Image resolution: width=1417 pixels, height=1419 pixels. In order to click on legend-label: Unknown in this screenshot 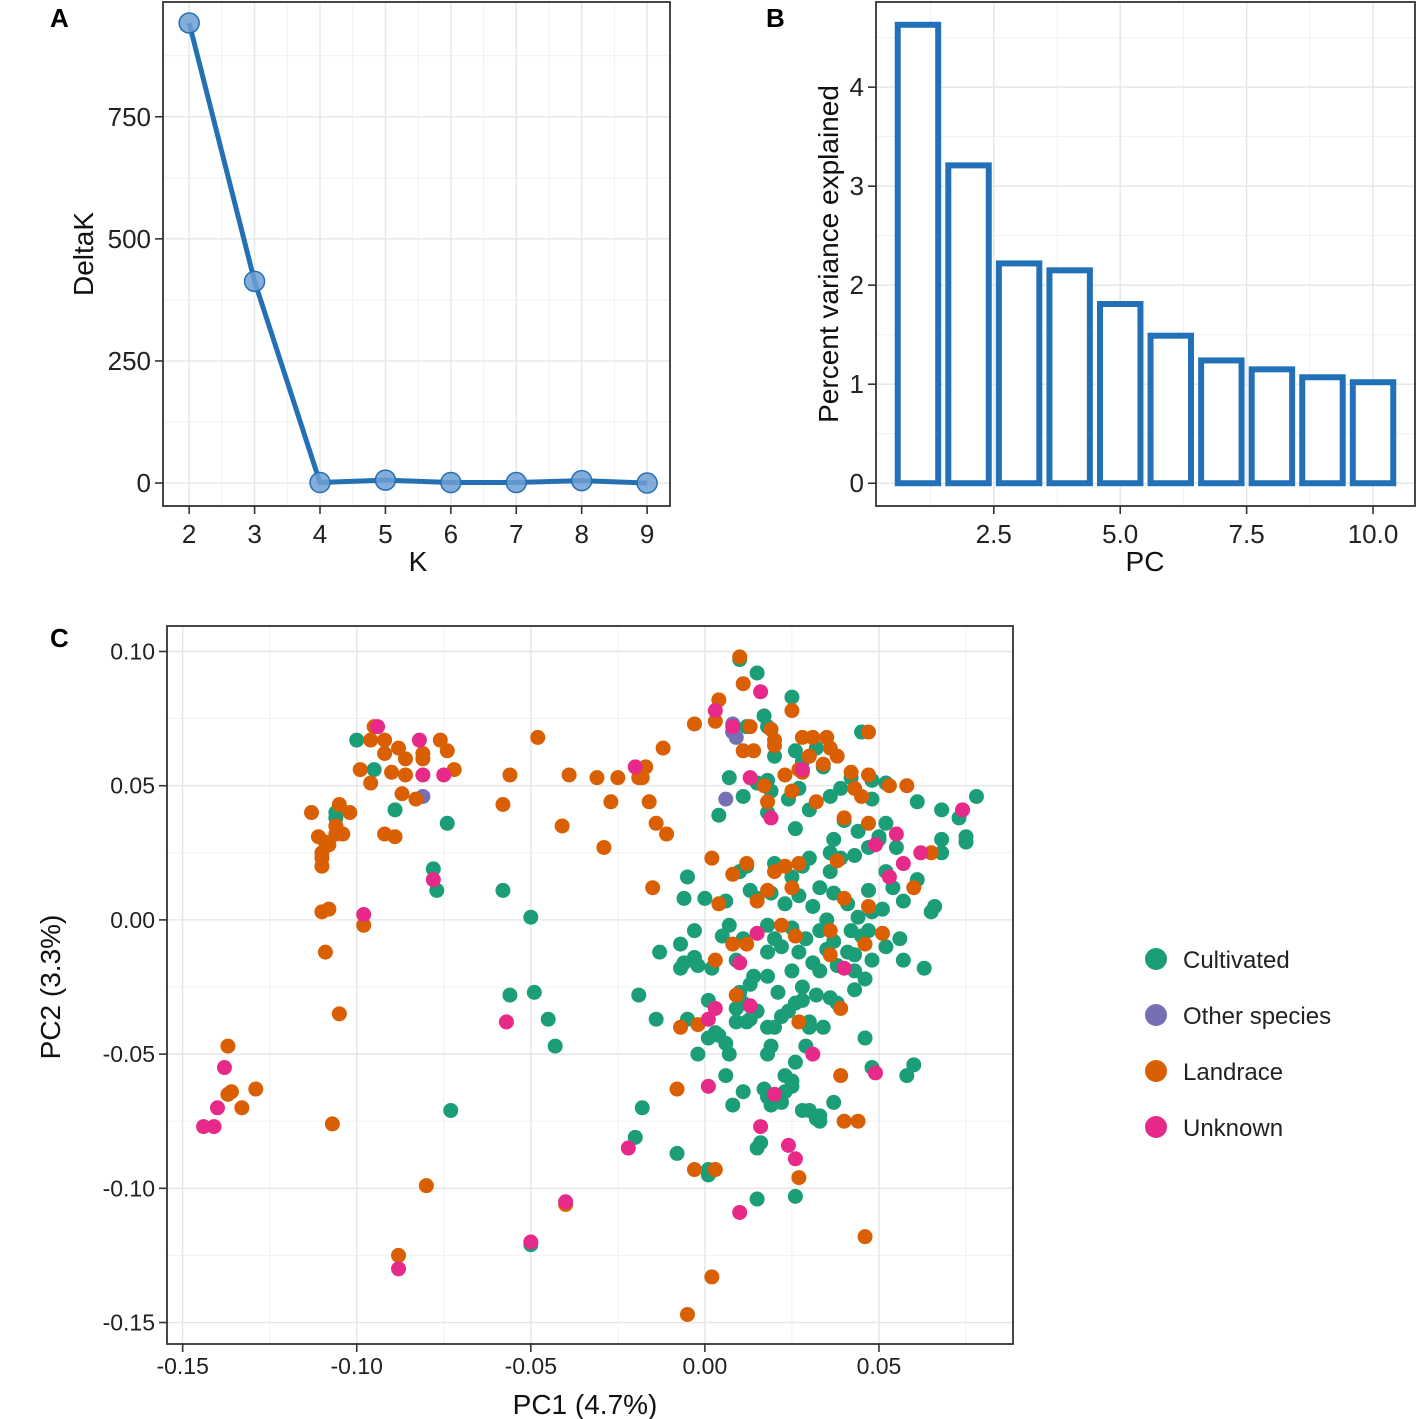, I will do `click(1233, 1128)`.